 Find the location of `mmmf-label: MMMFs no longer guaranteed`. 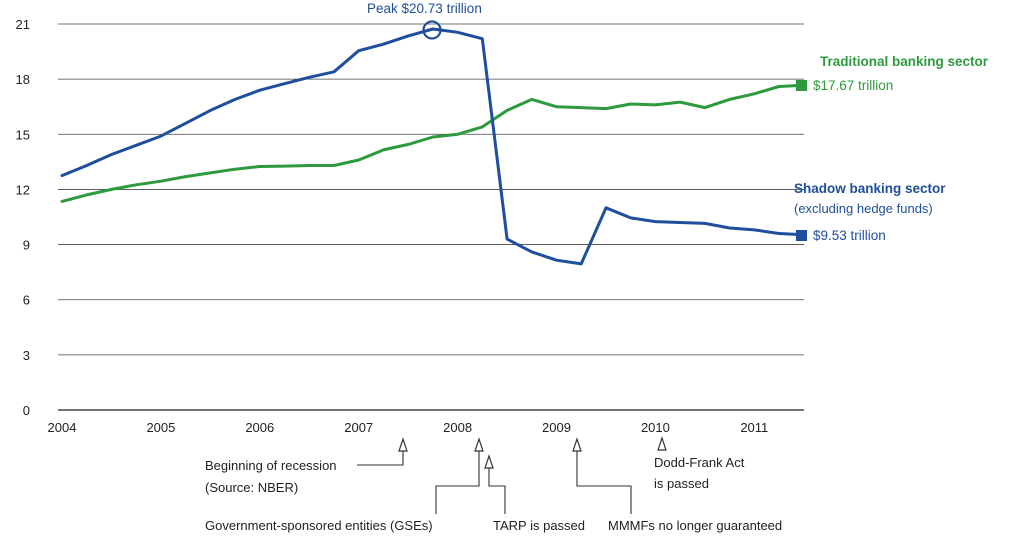

mmmf-label: MMMFs no longer guaranteed is located at coordinates (695, 525).